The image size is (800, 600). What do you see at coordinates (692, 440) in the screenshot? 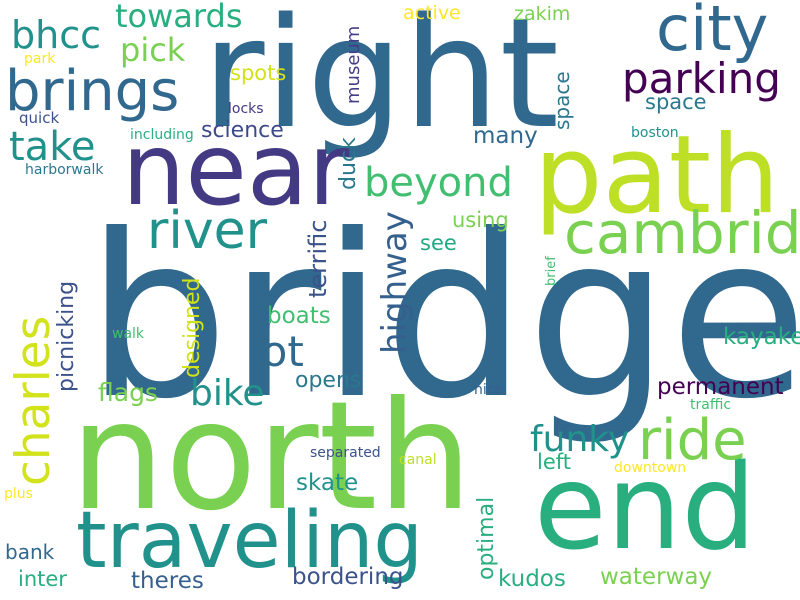
I see `word-ride: ride` at bounding box center [692, 440].